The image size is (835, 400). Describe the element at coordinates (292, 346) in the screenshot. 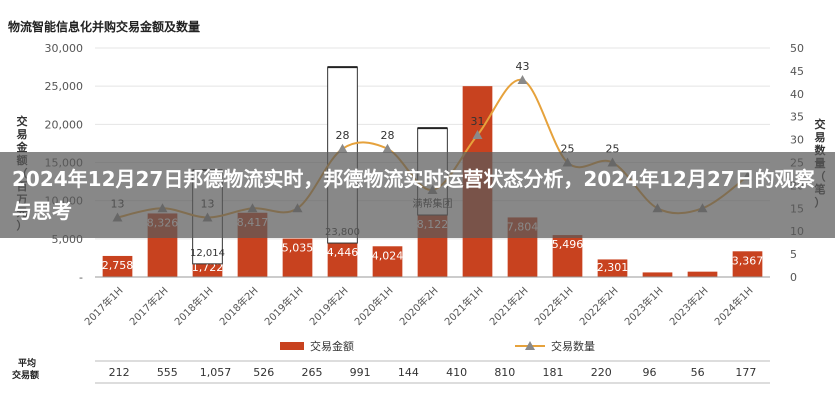

I see `legend-swatch-amount` at that location.